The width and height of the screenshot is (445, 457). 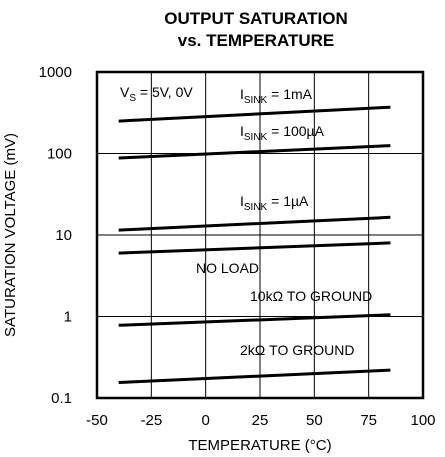 What do you see at coordinates (368, 420) in the screenshot?
I see `x-tick-label-5: 75` at bounding box center [368, 420].